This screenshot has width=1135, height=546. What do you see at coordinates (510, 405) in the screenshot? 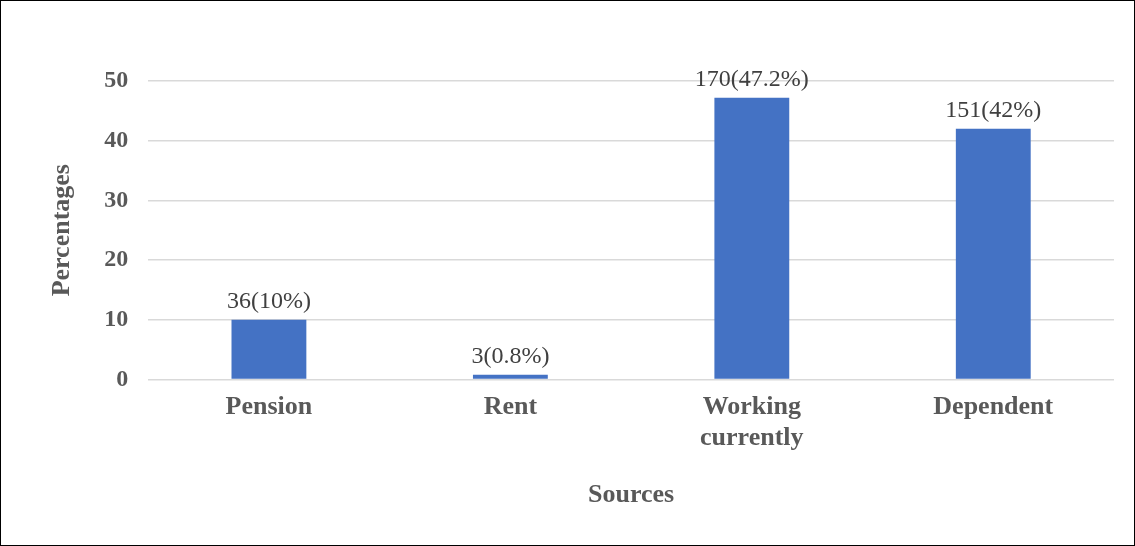
I see `x-tick-label: Rent` at bounding box center [510, 405].